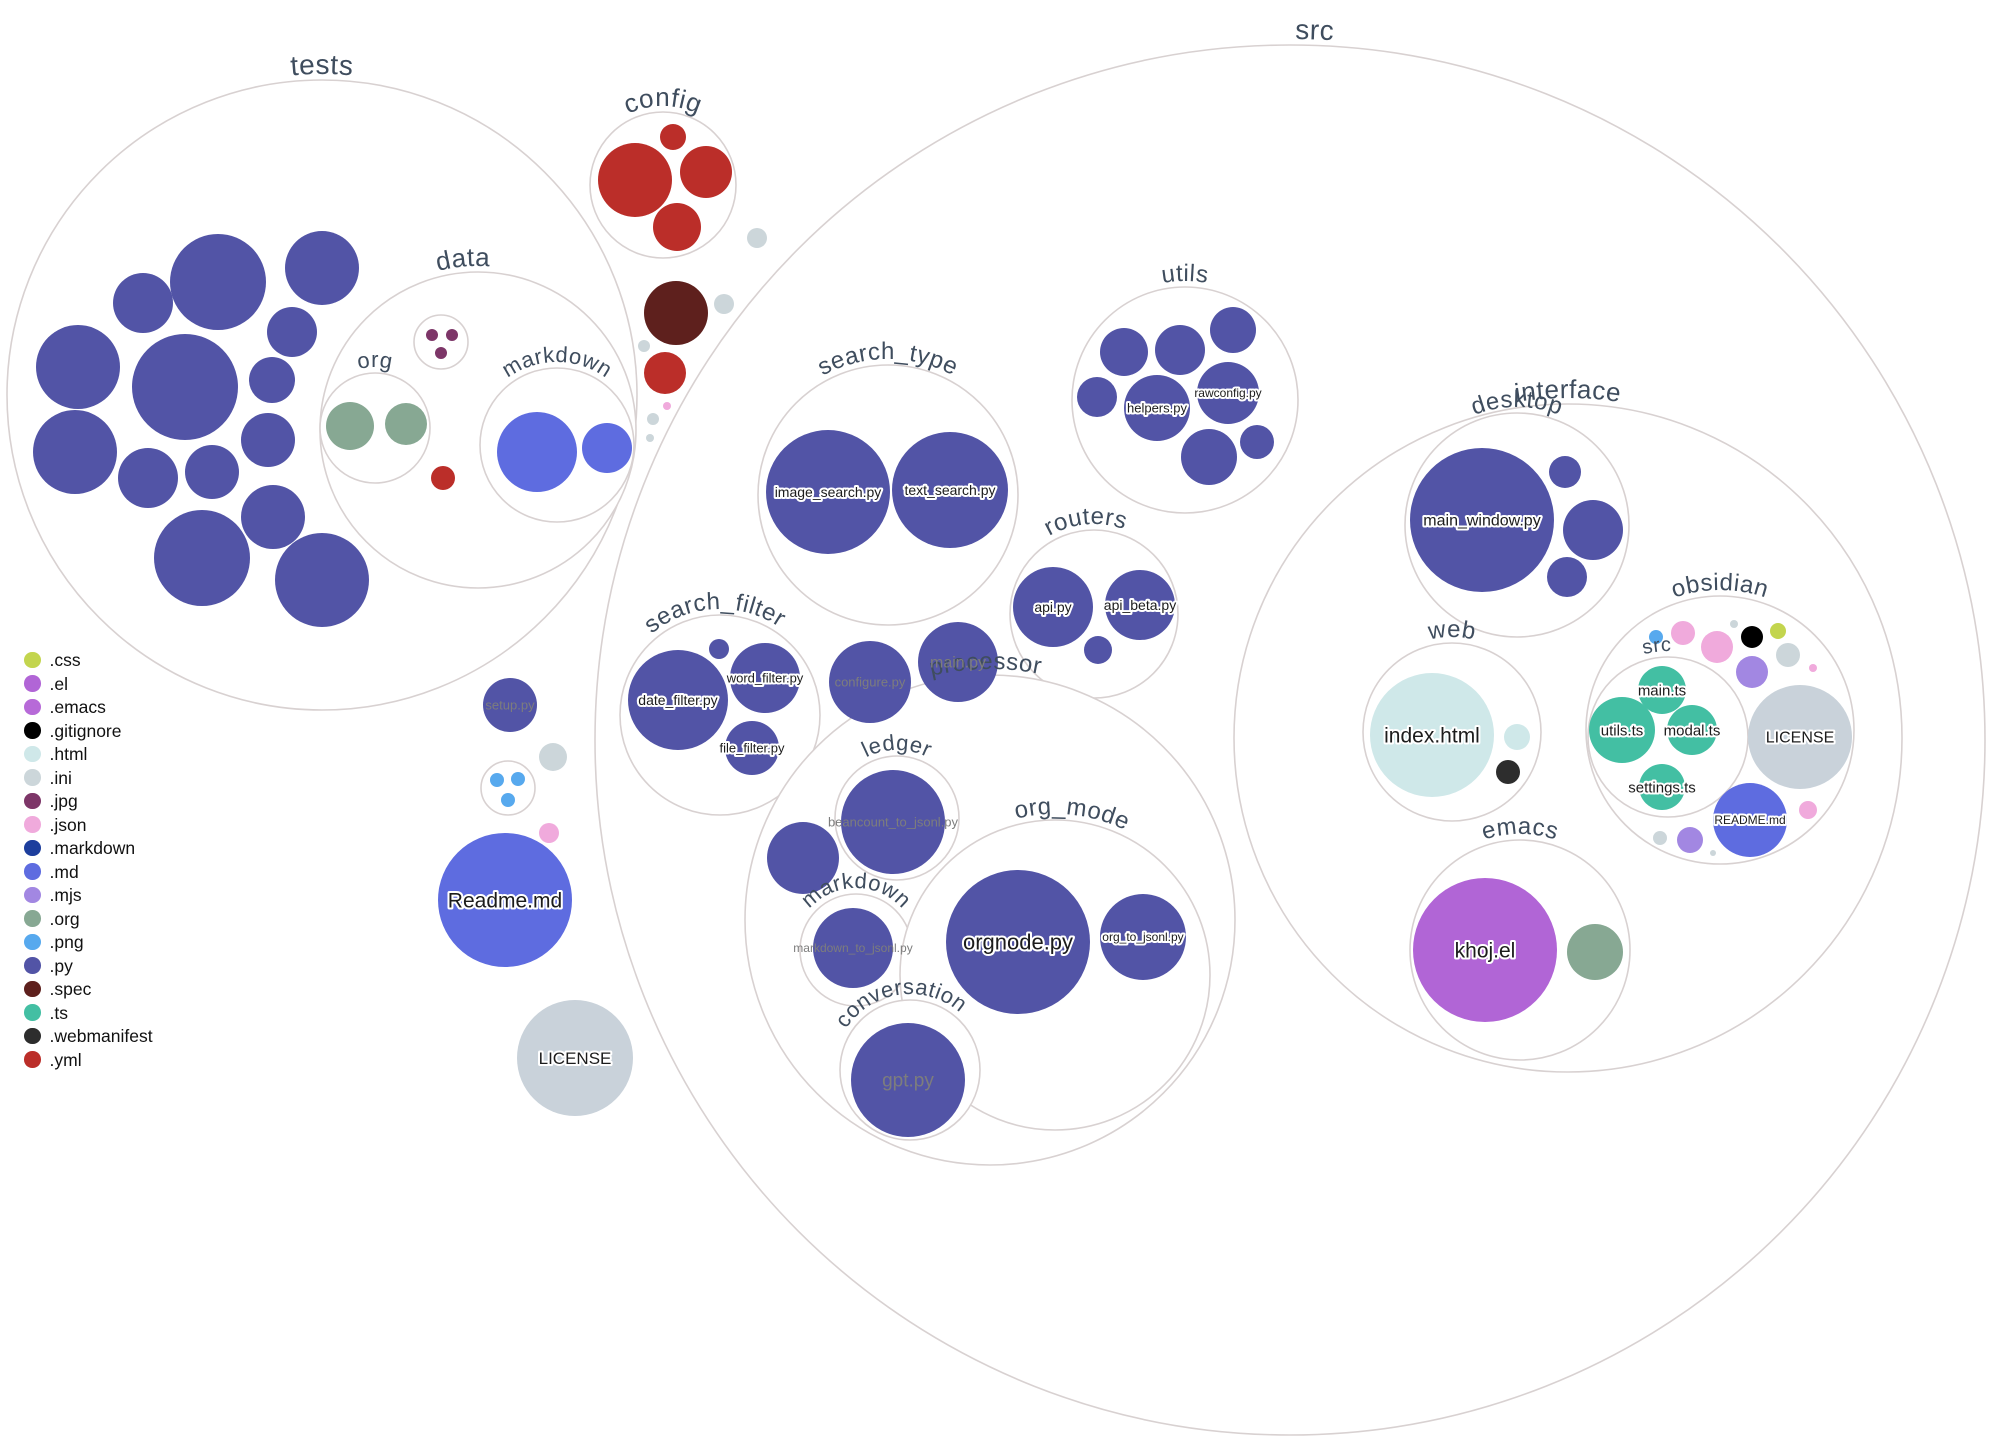  What do you see at coordinates (64, 871) in the screenshot?
I see `legend-label-.md: .md` at bounding box center [64, 871].